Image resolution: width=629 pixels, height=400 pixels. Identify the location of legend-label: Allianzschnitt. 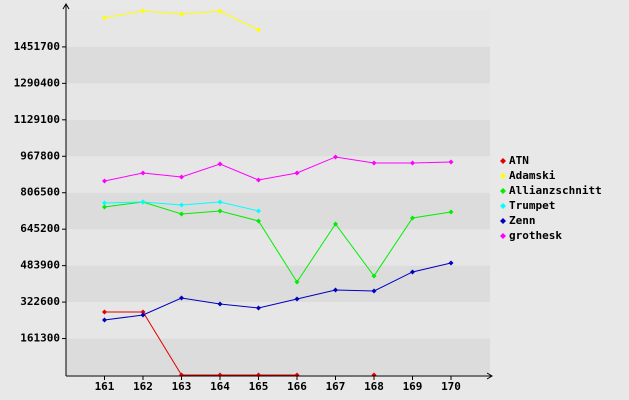
(555, 190).